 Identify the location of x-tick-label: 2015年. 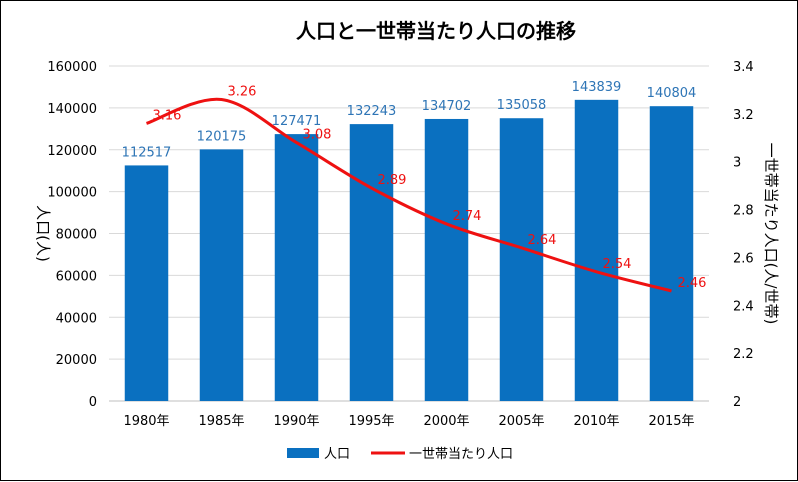
(671, 421).